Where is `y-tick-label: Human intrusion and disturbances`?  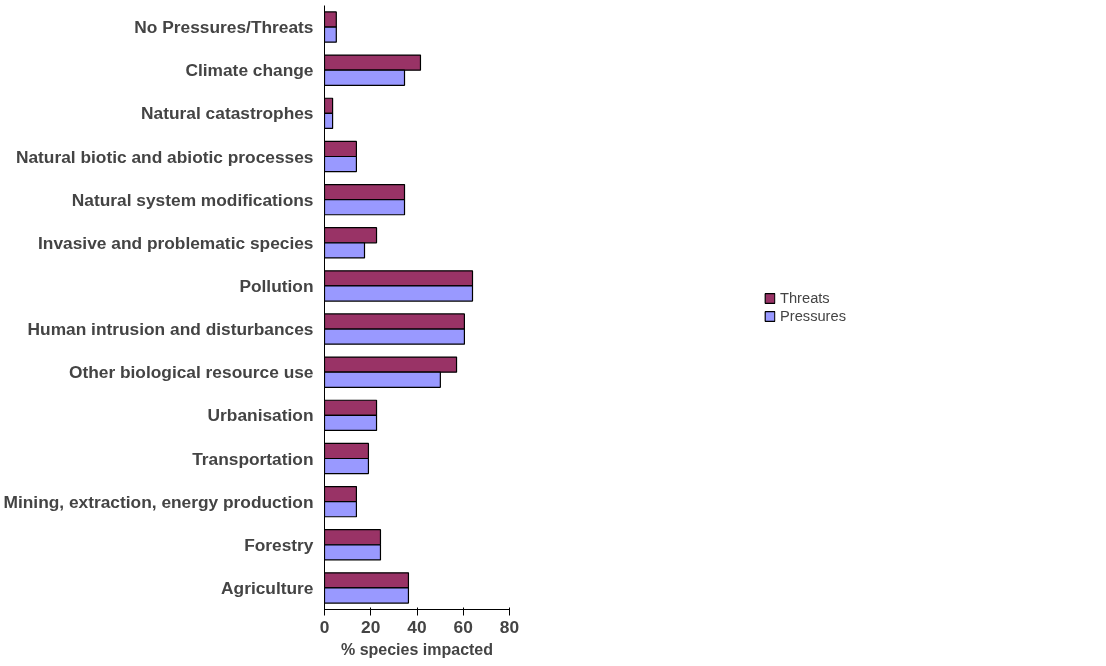 y-tick-label: Human intrusion and disturbances is located at coordinates (170, 329).